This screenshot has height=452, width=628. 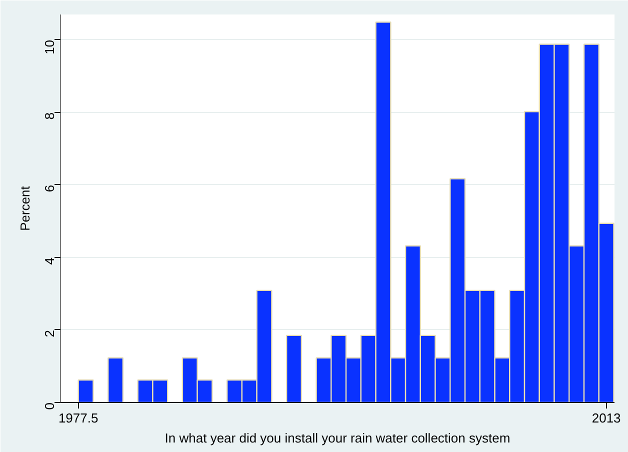 I want to click on y-tick-label: 10, so click(x=49, y=47).